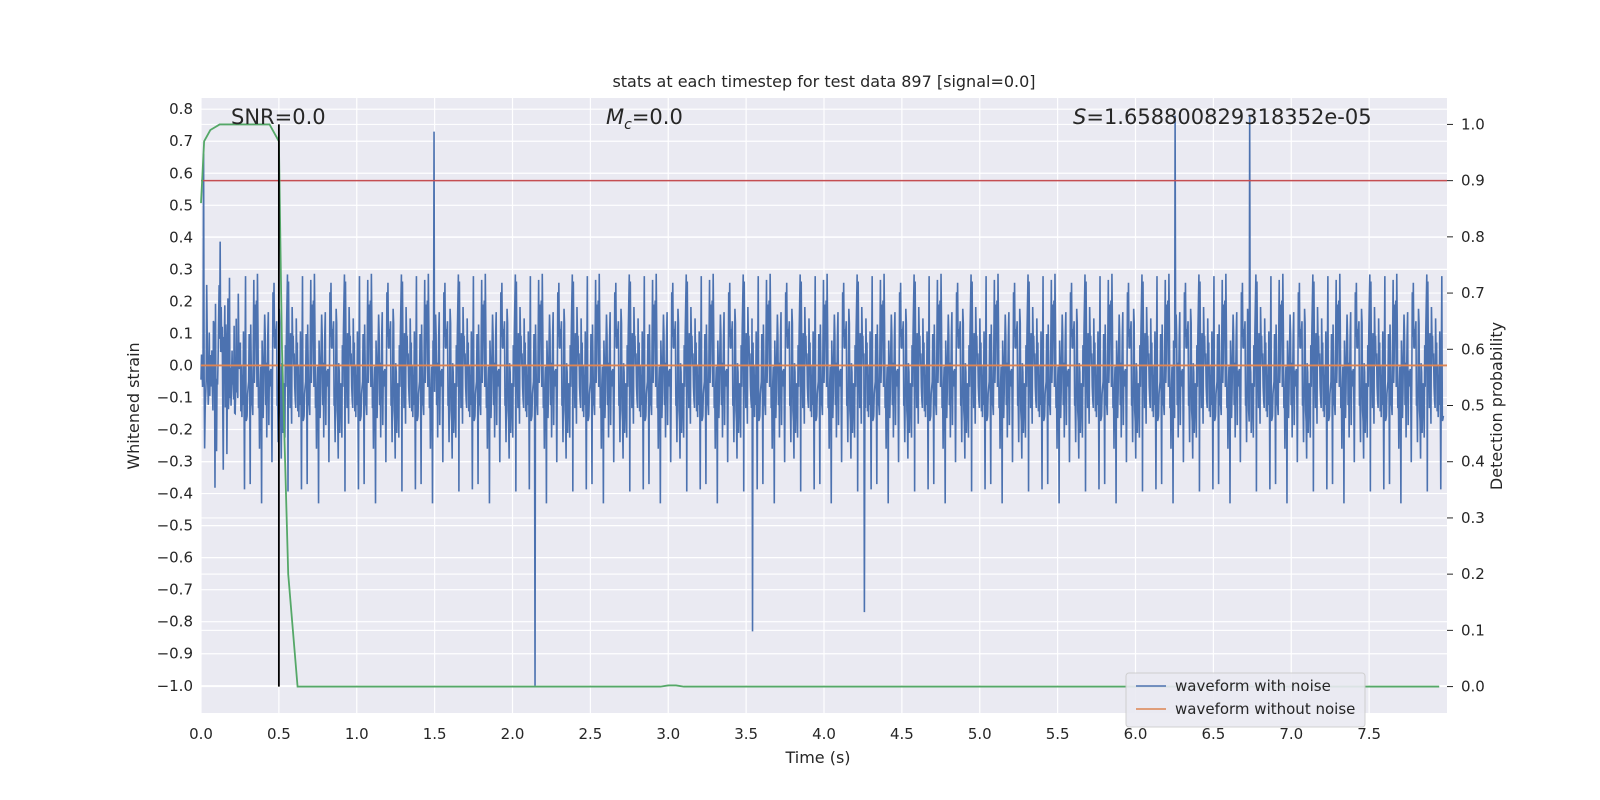 The height and width of the screenshot is (800, 1600). Describe the element at coordinates (1079, 117) in the screenshot. I see `s-symbol: S` at that location.